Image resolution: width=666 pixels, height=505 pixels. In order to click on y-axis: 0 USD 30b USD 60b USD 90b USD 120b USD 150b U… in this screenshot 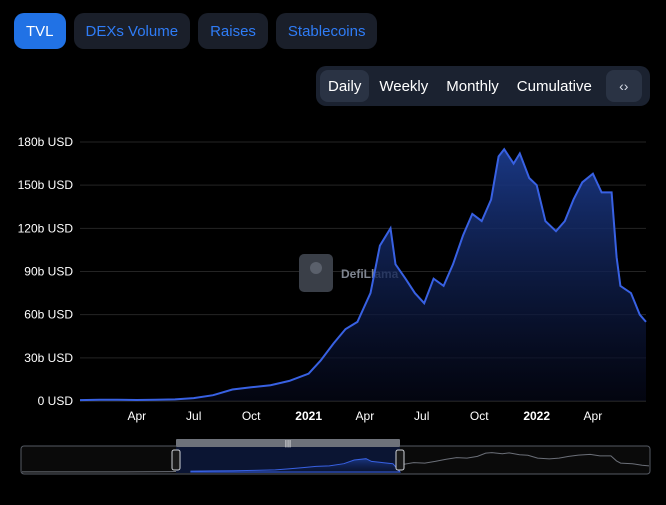, I will do `click(46, 271)`.